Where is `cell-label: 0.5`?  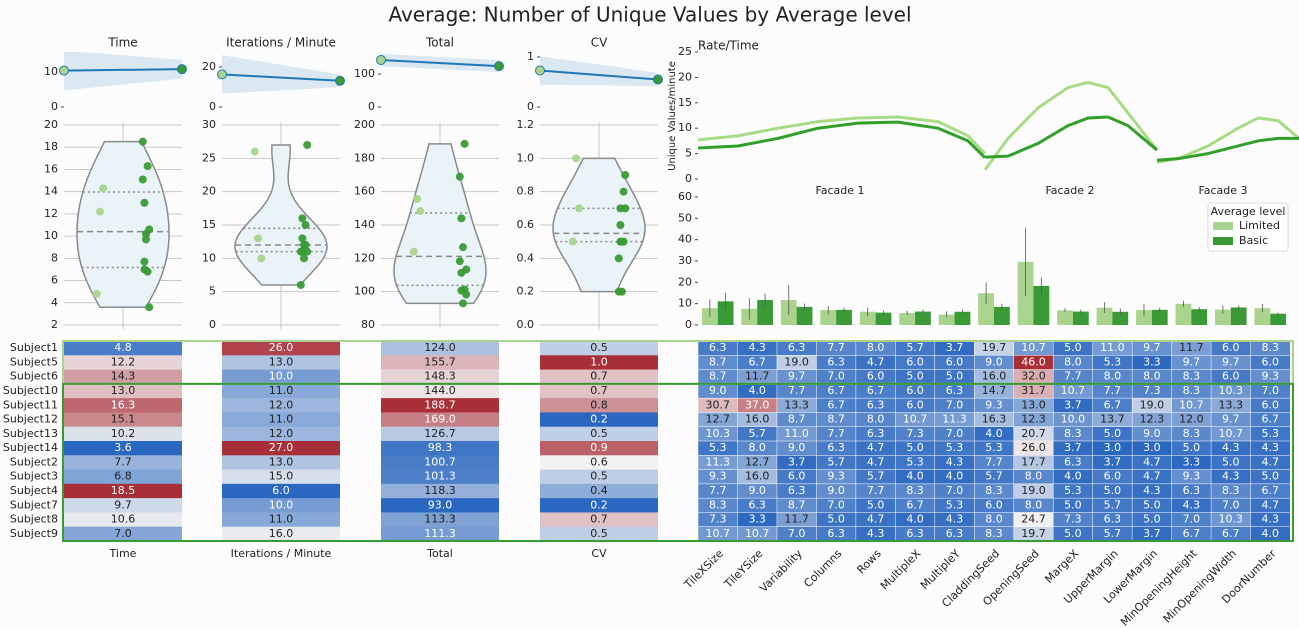
cell-label: 0.5 is located at coordinates (599, 433).